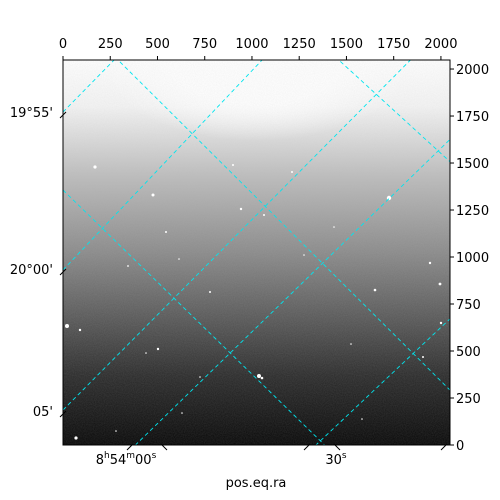  I want to click on left-dec-axis: 19°55' 20°00' 05', so click(38, 263).